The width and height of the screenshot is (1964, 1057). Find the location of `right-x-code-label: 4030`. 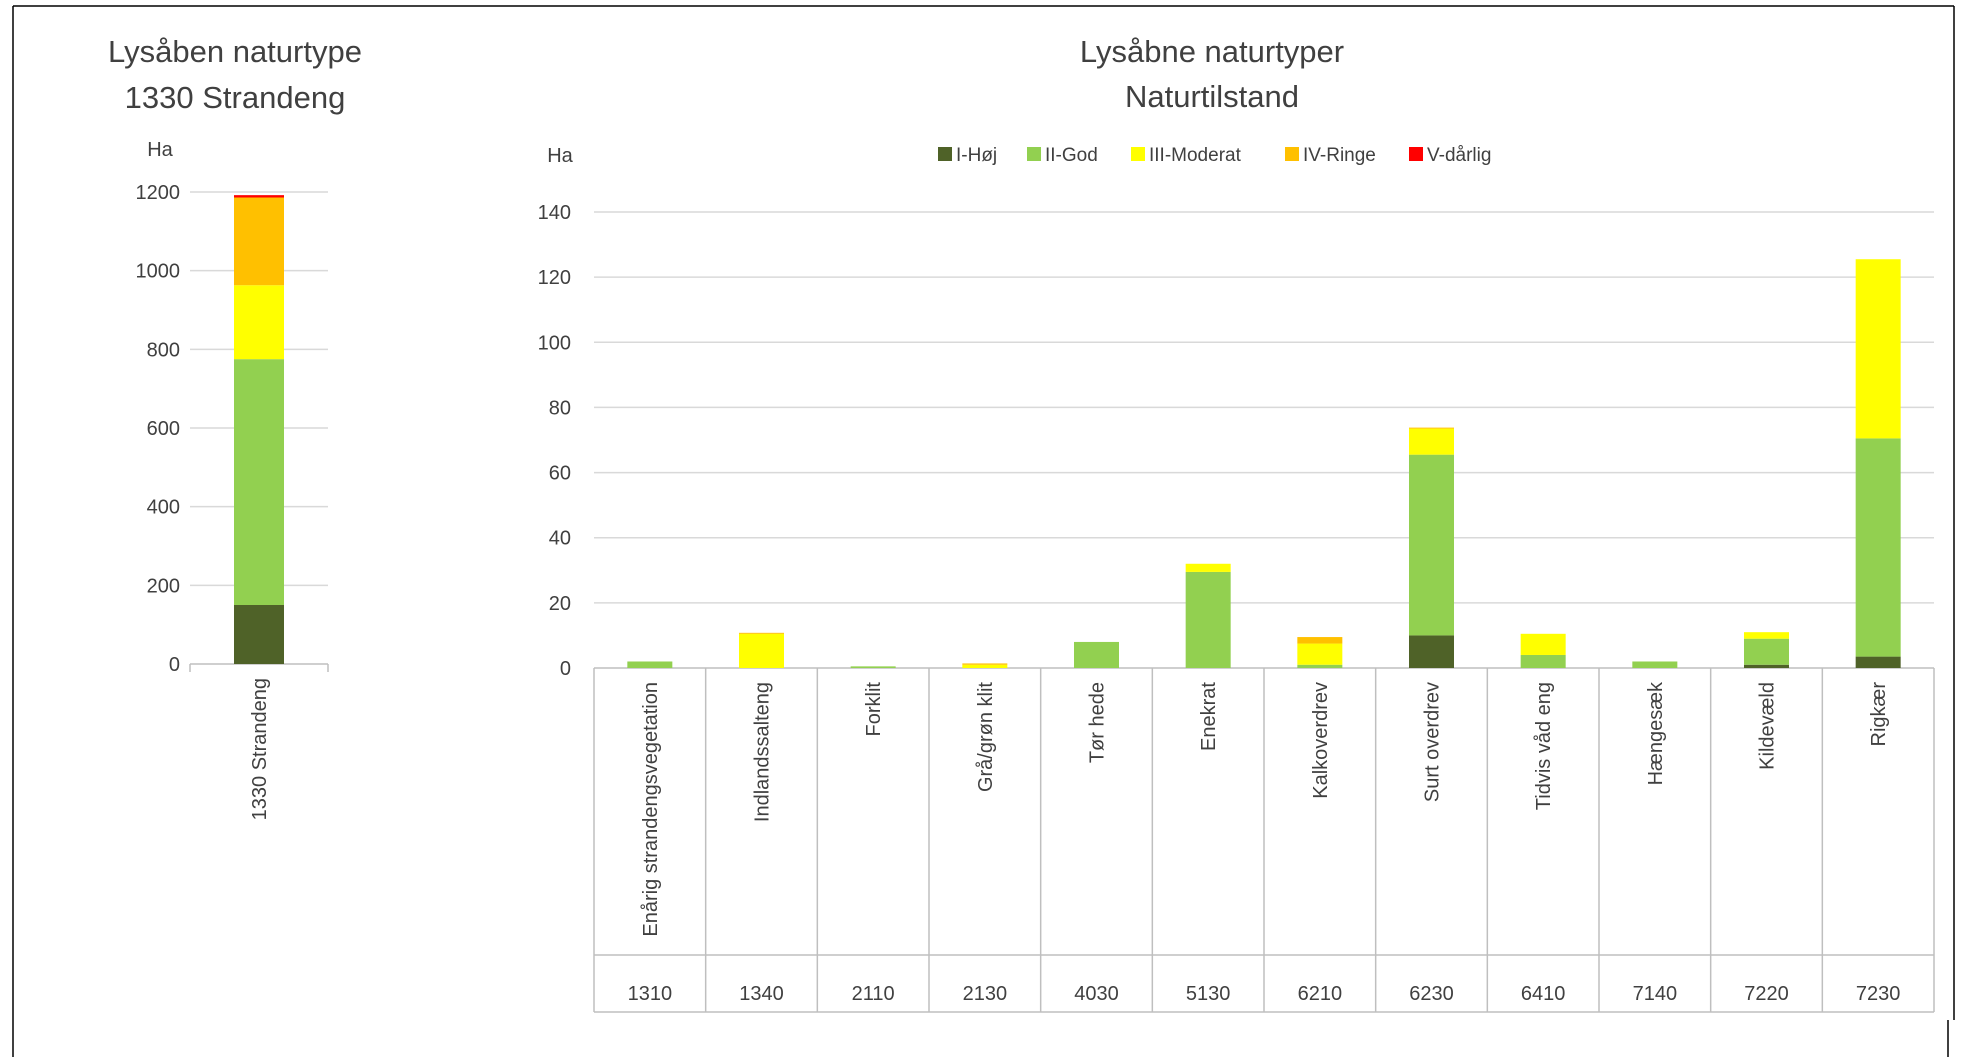

right-x-code-label: 4030 is located at coordinates (1096, 994).